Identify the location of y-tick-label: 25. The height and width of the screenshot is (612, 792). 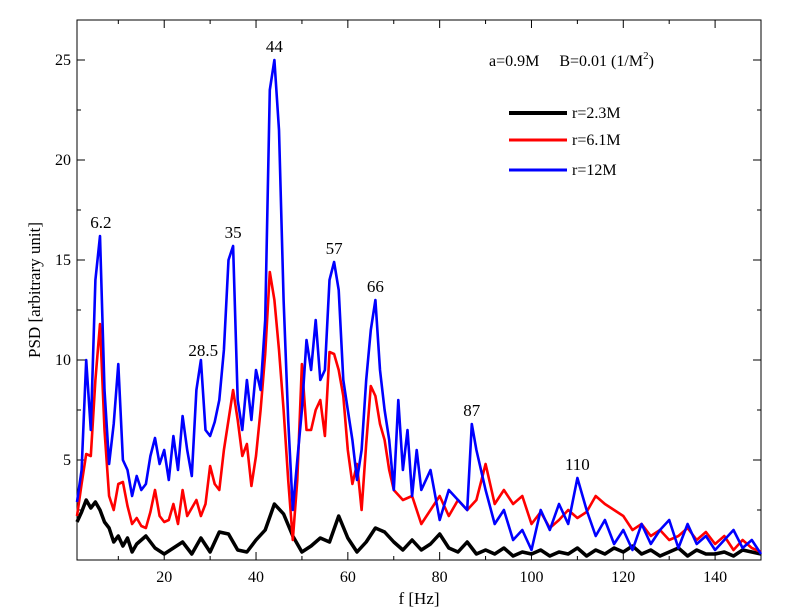
(63, 60).